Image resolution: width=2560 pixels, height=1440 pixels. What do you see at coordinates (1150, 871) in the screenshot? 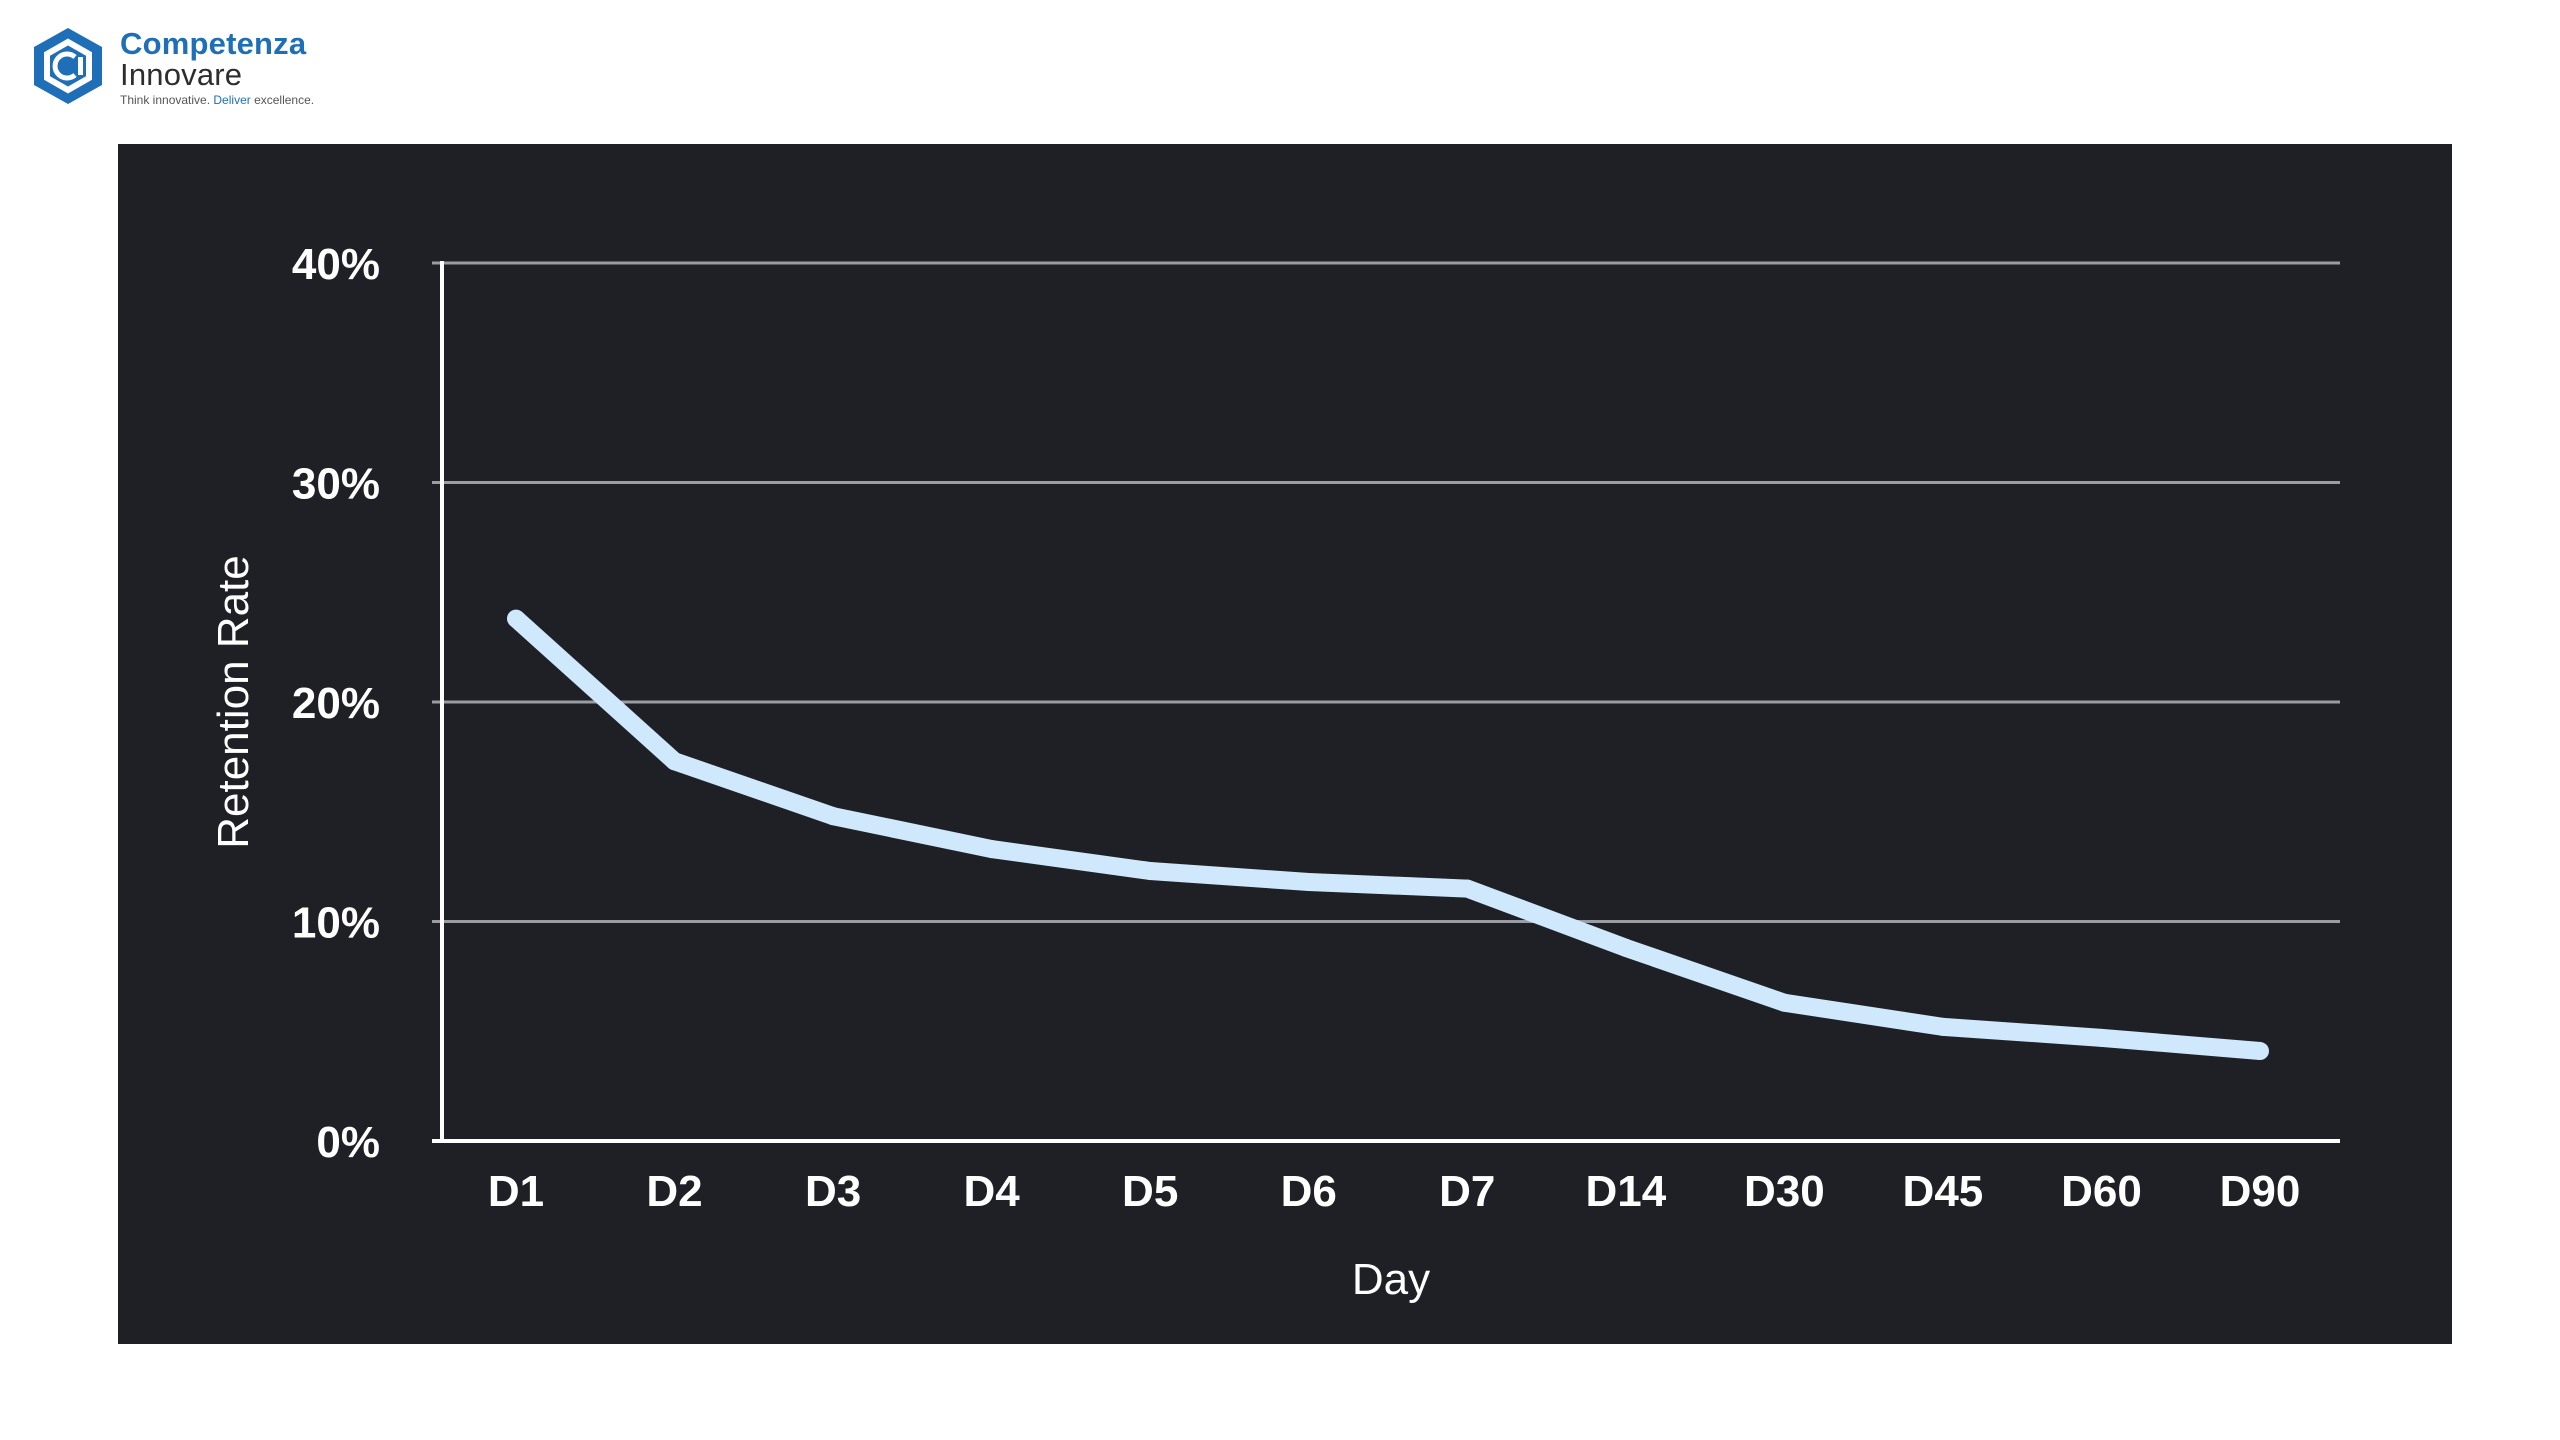
I see `data-point-D5` at bounding box center [1150, 871].